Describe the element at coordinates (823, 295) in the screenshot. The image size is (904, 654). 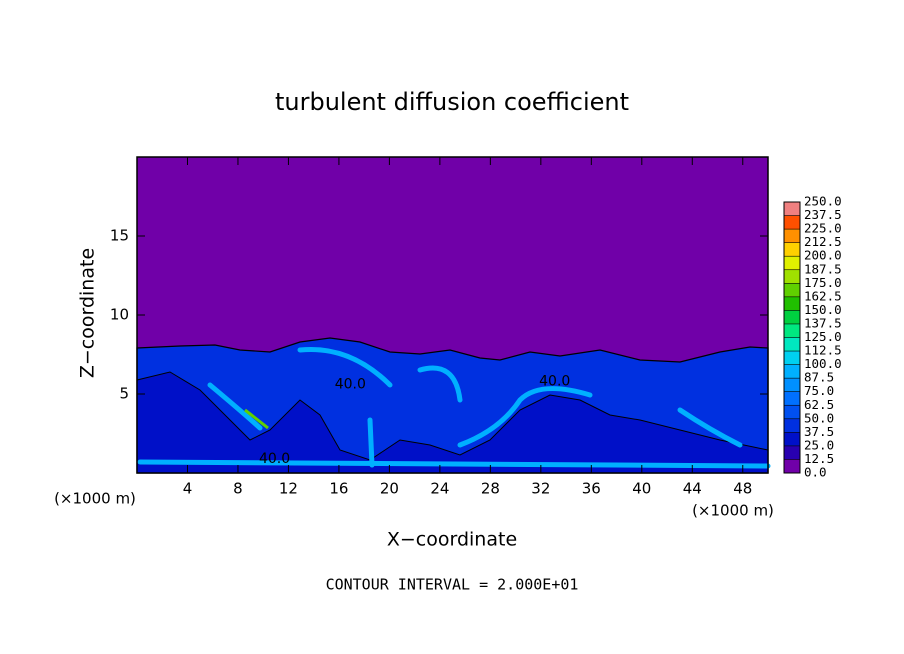
I see `colorbar-label: 162.5` at that location.